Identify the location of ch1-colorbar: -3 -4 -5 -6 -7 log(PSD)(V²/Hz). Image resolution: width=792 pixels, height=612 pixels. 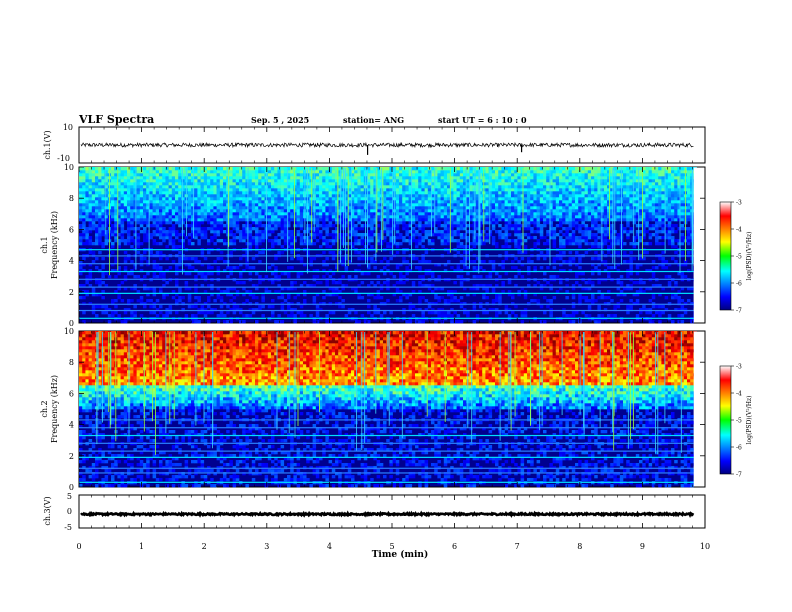
(736, 257).